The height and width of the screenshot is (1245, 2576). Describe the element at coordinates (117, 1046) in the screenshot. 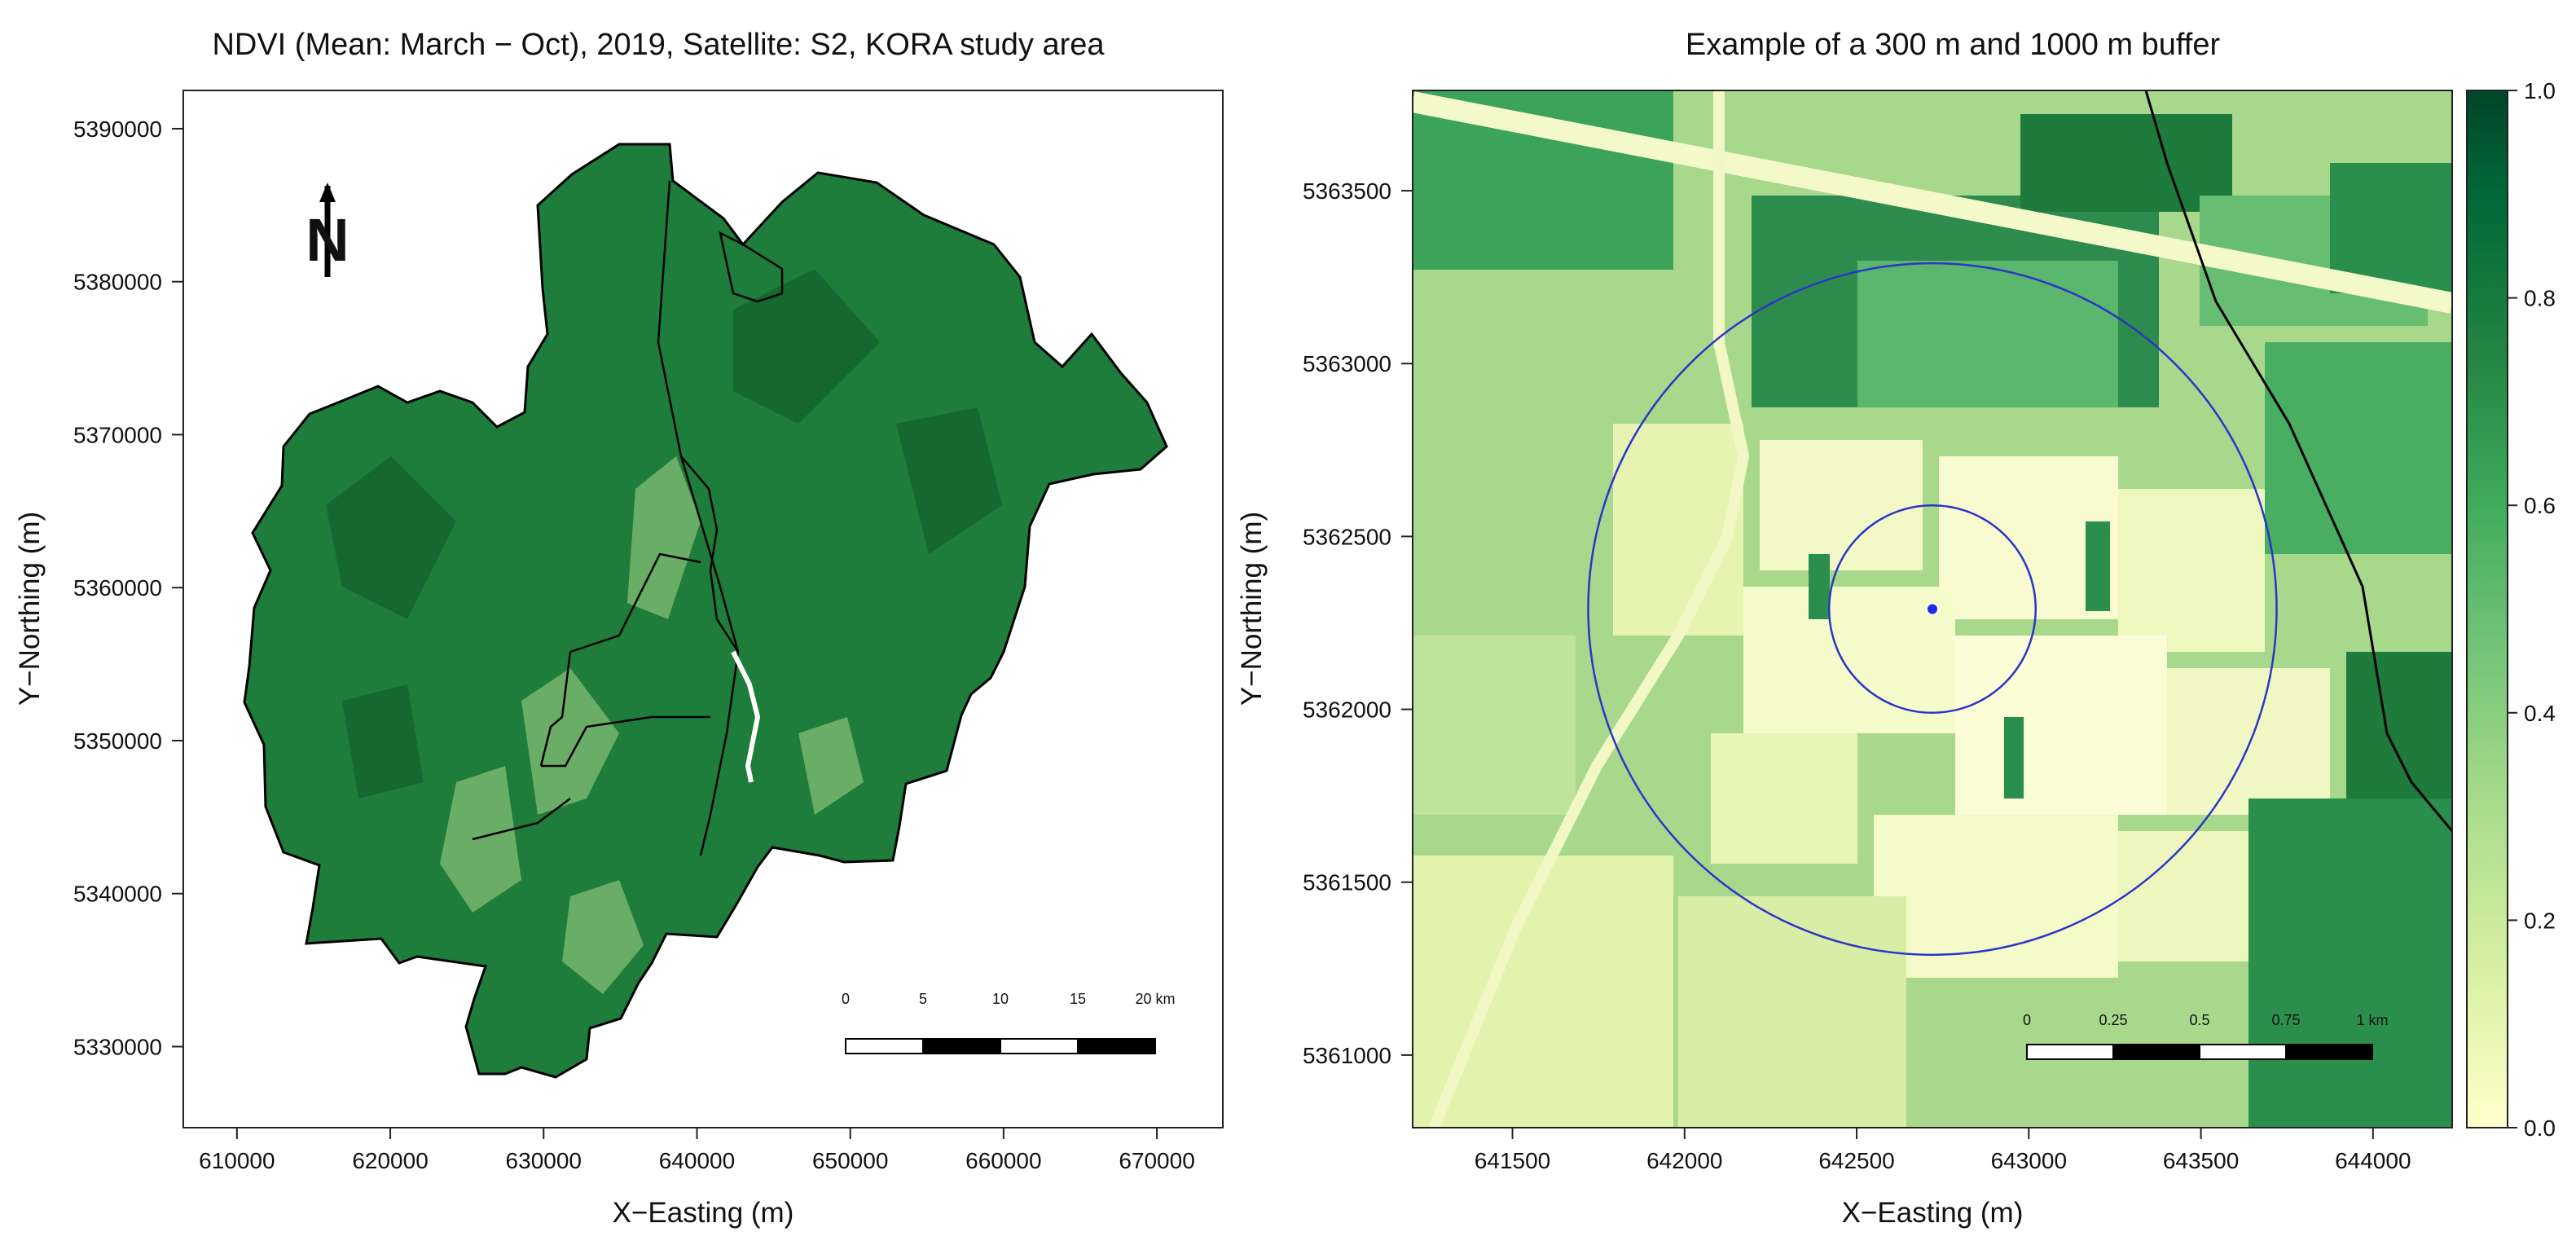

I see `left-y-tick-label: 5330000` at that location.